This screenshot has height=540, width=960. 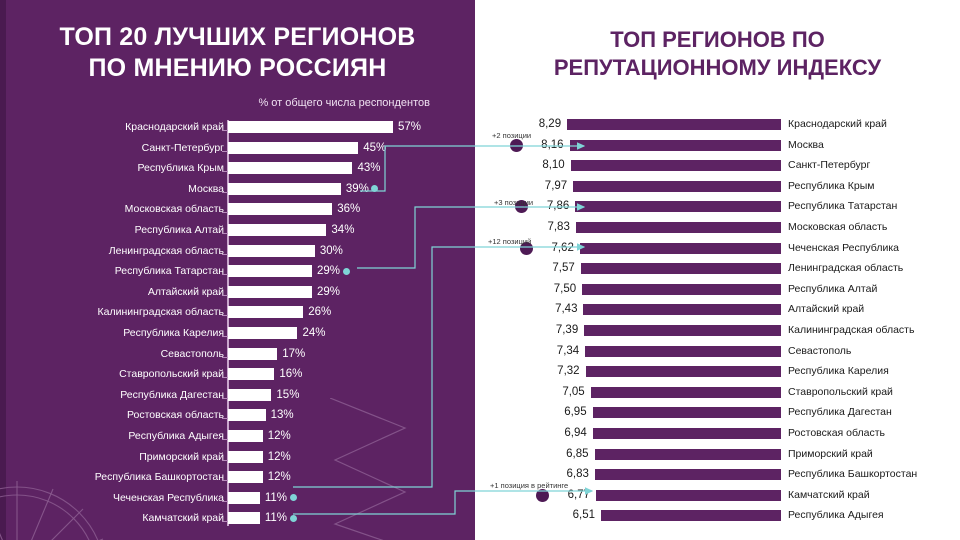 I want to click on right-bar-label: Чеченская Республика, so click(x=843, y=247).